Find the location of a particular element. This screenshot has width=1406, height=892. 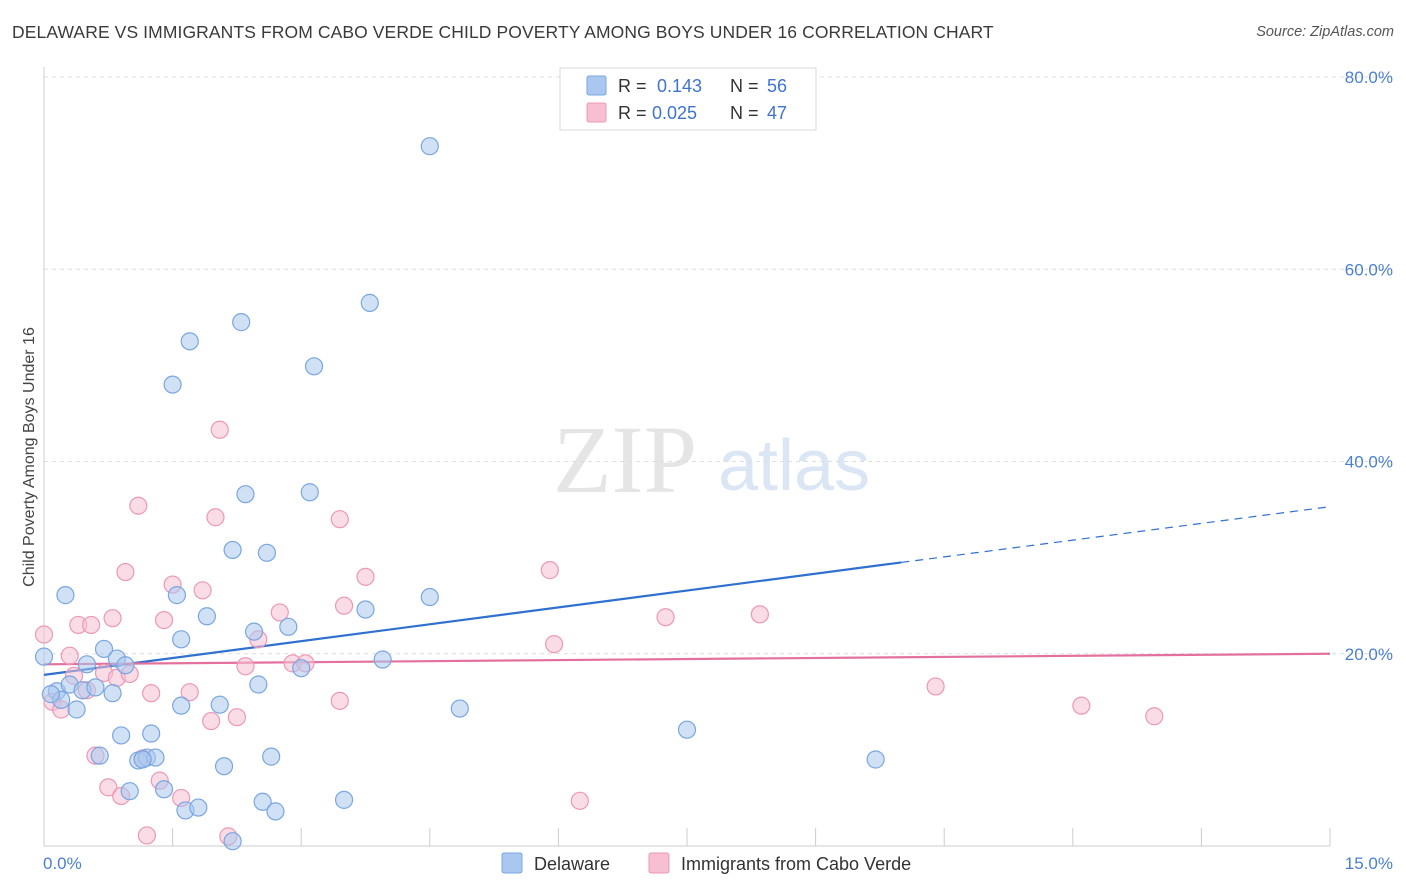

legend-n-label-cabo-verde: N = is located at coordinates (744, 113).